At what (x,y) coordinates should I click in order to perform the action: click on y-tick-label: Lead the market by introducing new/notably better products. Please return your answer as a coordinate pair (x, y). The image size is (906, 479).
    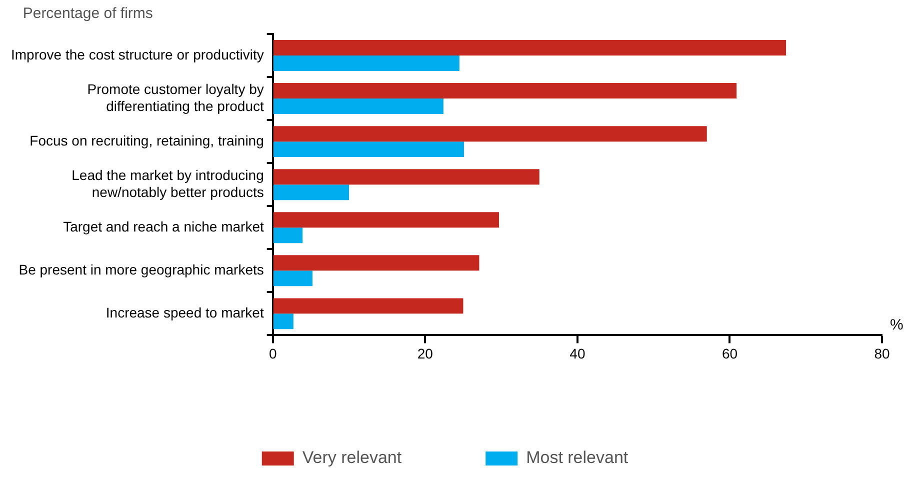
    Looking at the image, I should click on (168, 183).